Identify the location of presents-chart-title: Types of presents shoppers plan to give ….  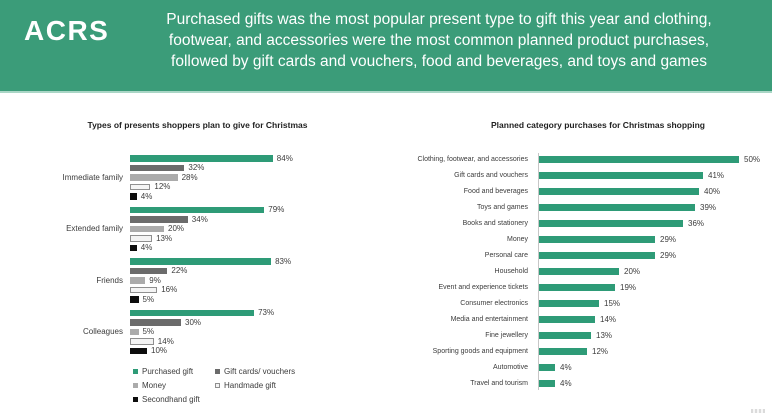
(197, 125).